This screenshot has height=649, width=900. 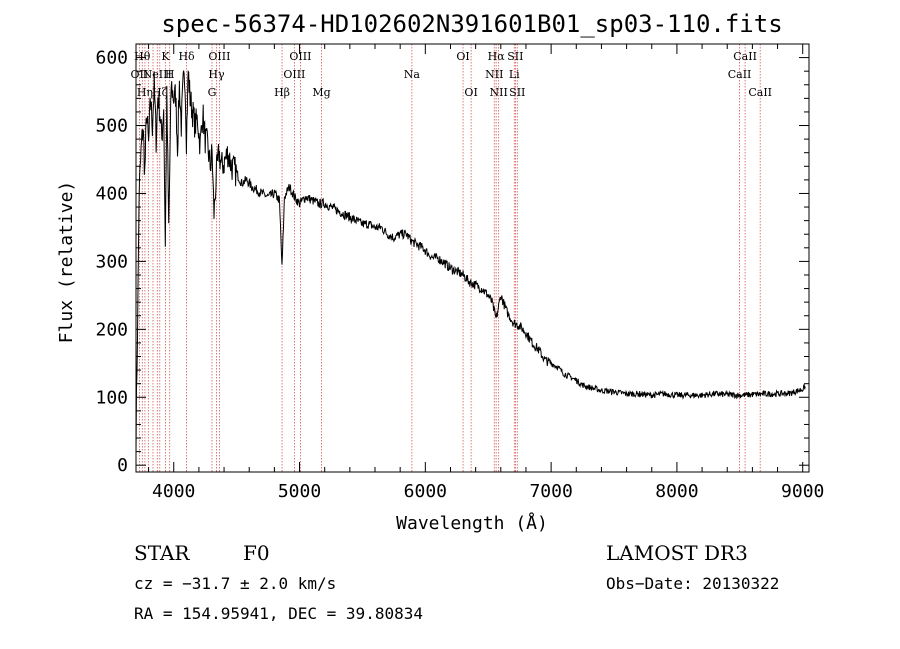 What do you see at coordinates (740, 74) in the screenshot?
I see `ref-line-label-26: CaII` at bounding box center [740, 74].